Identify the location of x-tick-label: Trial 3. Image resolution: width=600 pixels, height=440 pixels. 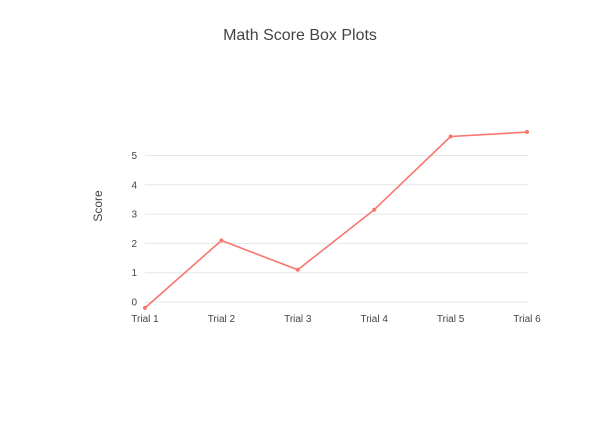
(298, 319).